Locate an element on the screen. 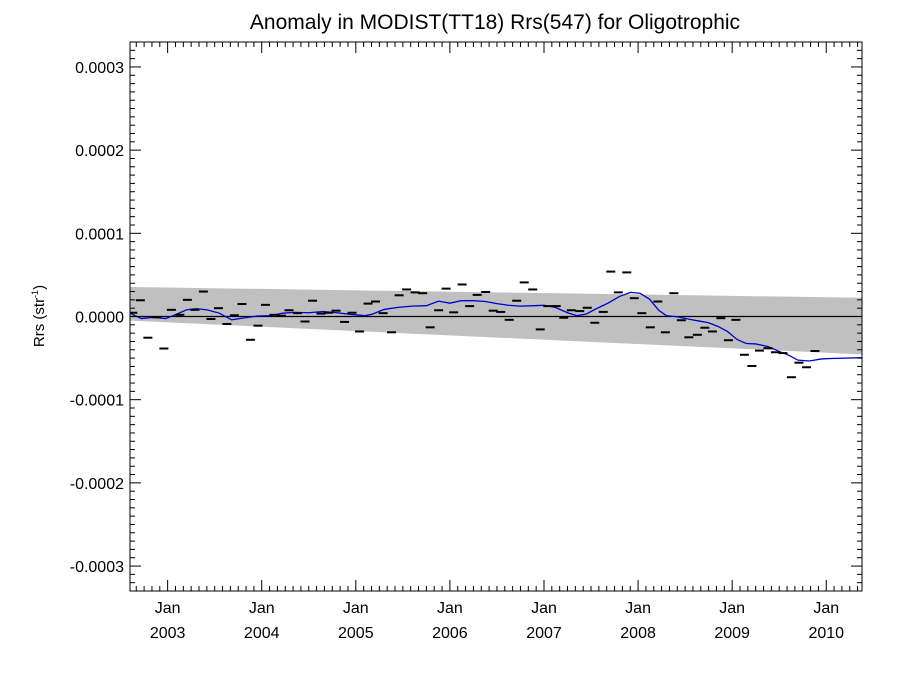 This screenshot has height=675, width=900. smoothed-anomaly-line is located at coordinates (496, 326).